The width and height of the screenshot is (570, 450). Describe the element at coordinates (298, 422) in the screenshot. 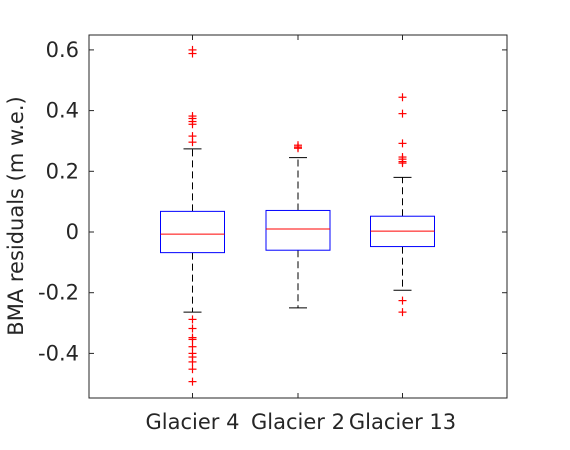

I see `x-tick-label: Glacier 2` at that location.